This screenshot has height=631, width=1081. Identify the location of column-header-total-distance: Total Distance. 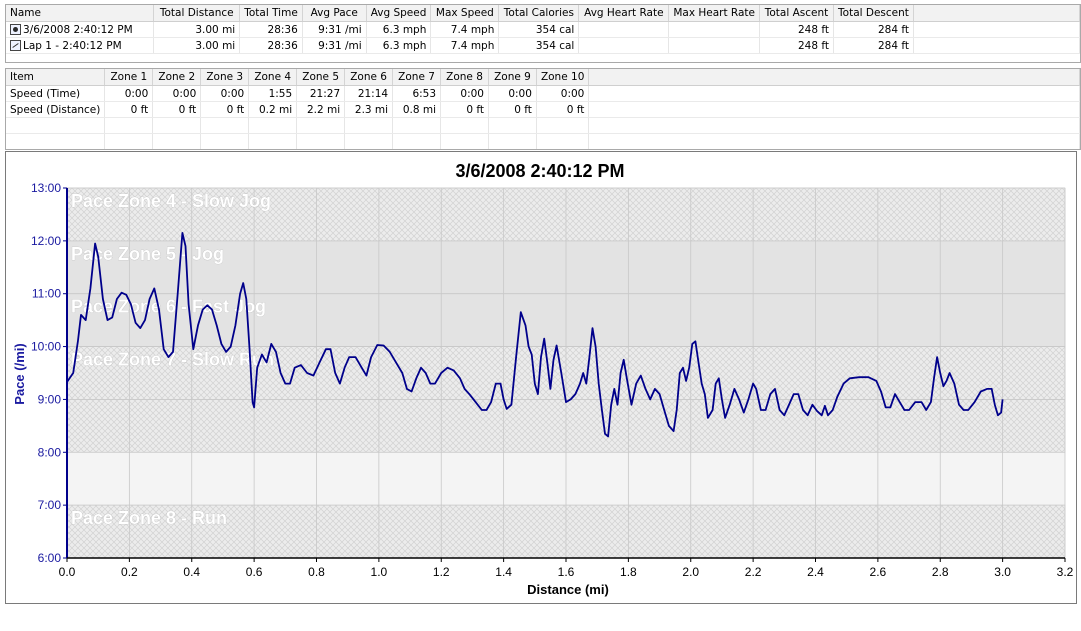
(197, 13).